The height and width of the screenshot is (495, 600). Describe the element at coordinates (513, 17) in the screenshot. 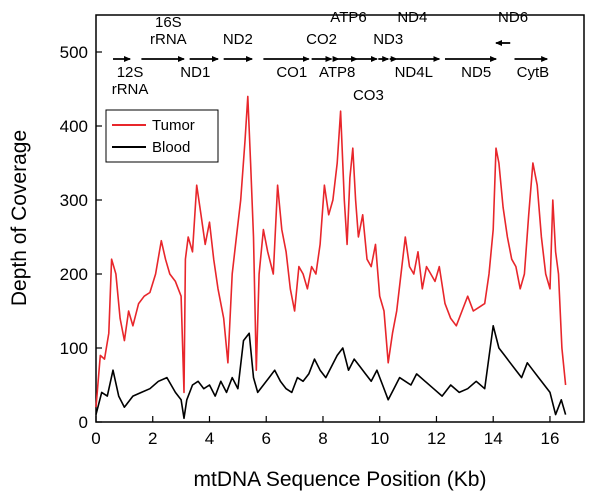

I see `gene-label: ND6` at that location.